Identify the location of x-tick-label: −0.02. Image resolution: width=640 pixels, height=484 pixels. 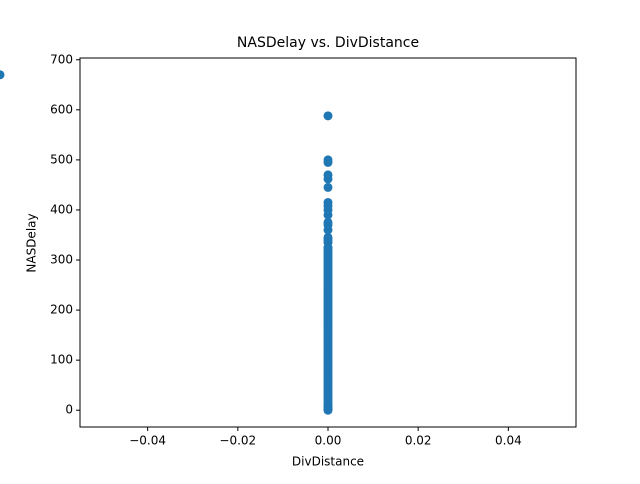
(237, 441).